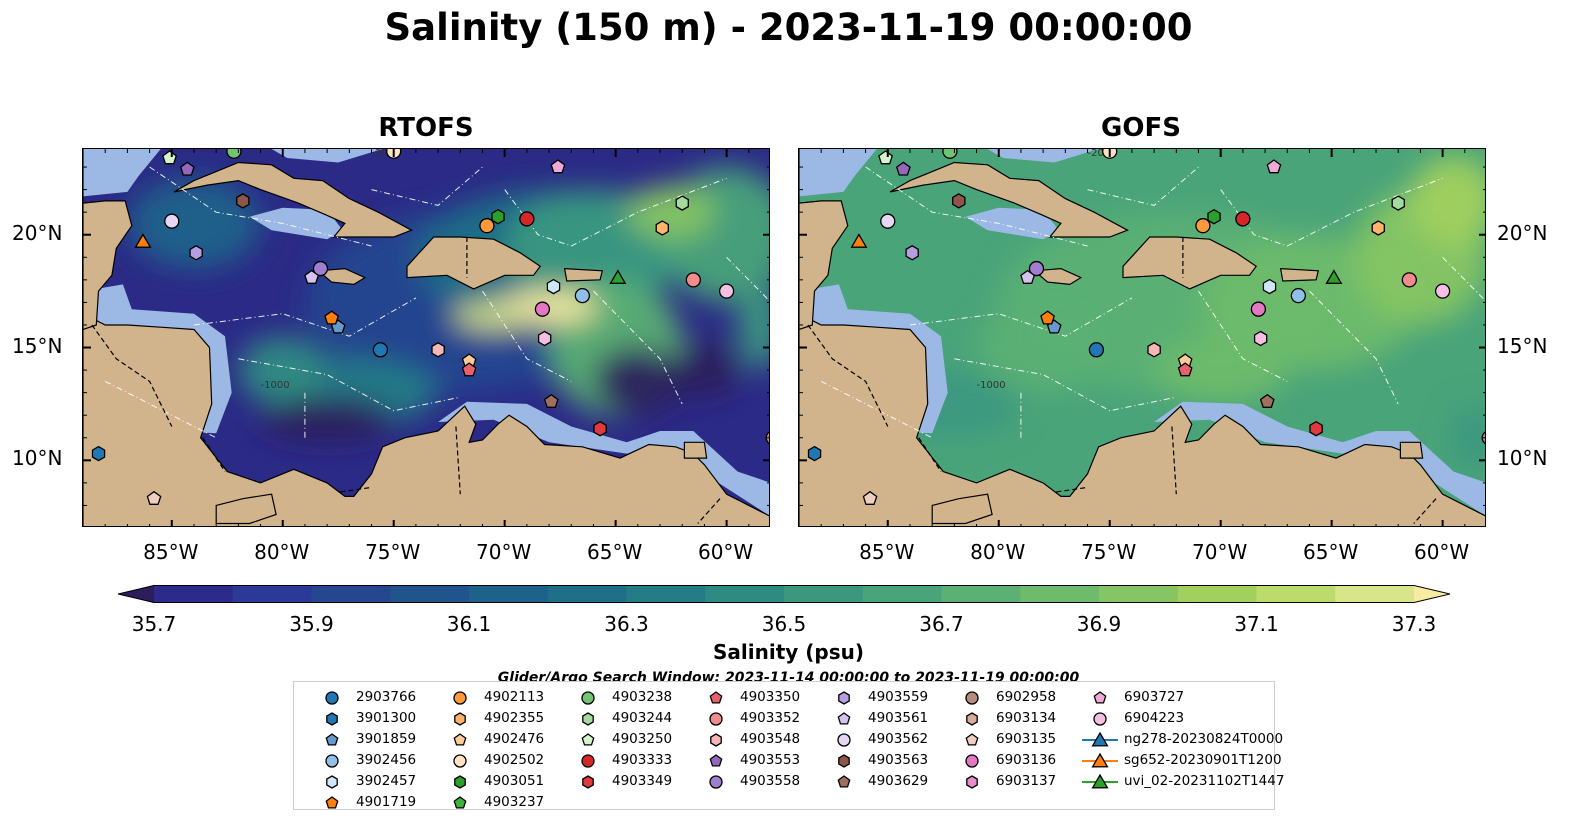  Describe the element at coordinates (626, 624) in the screenshot. I see `colorbar-tick-label: 36.3` at that location.